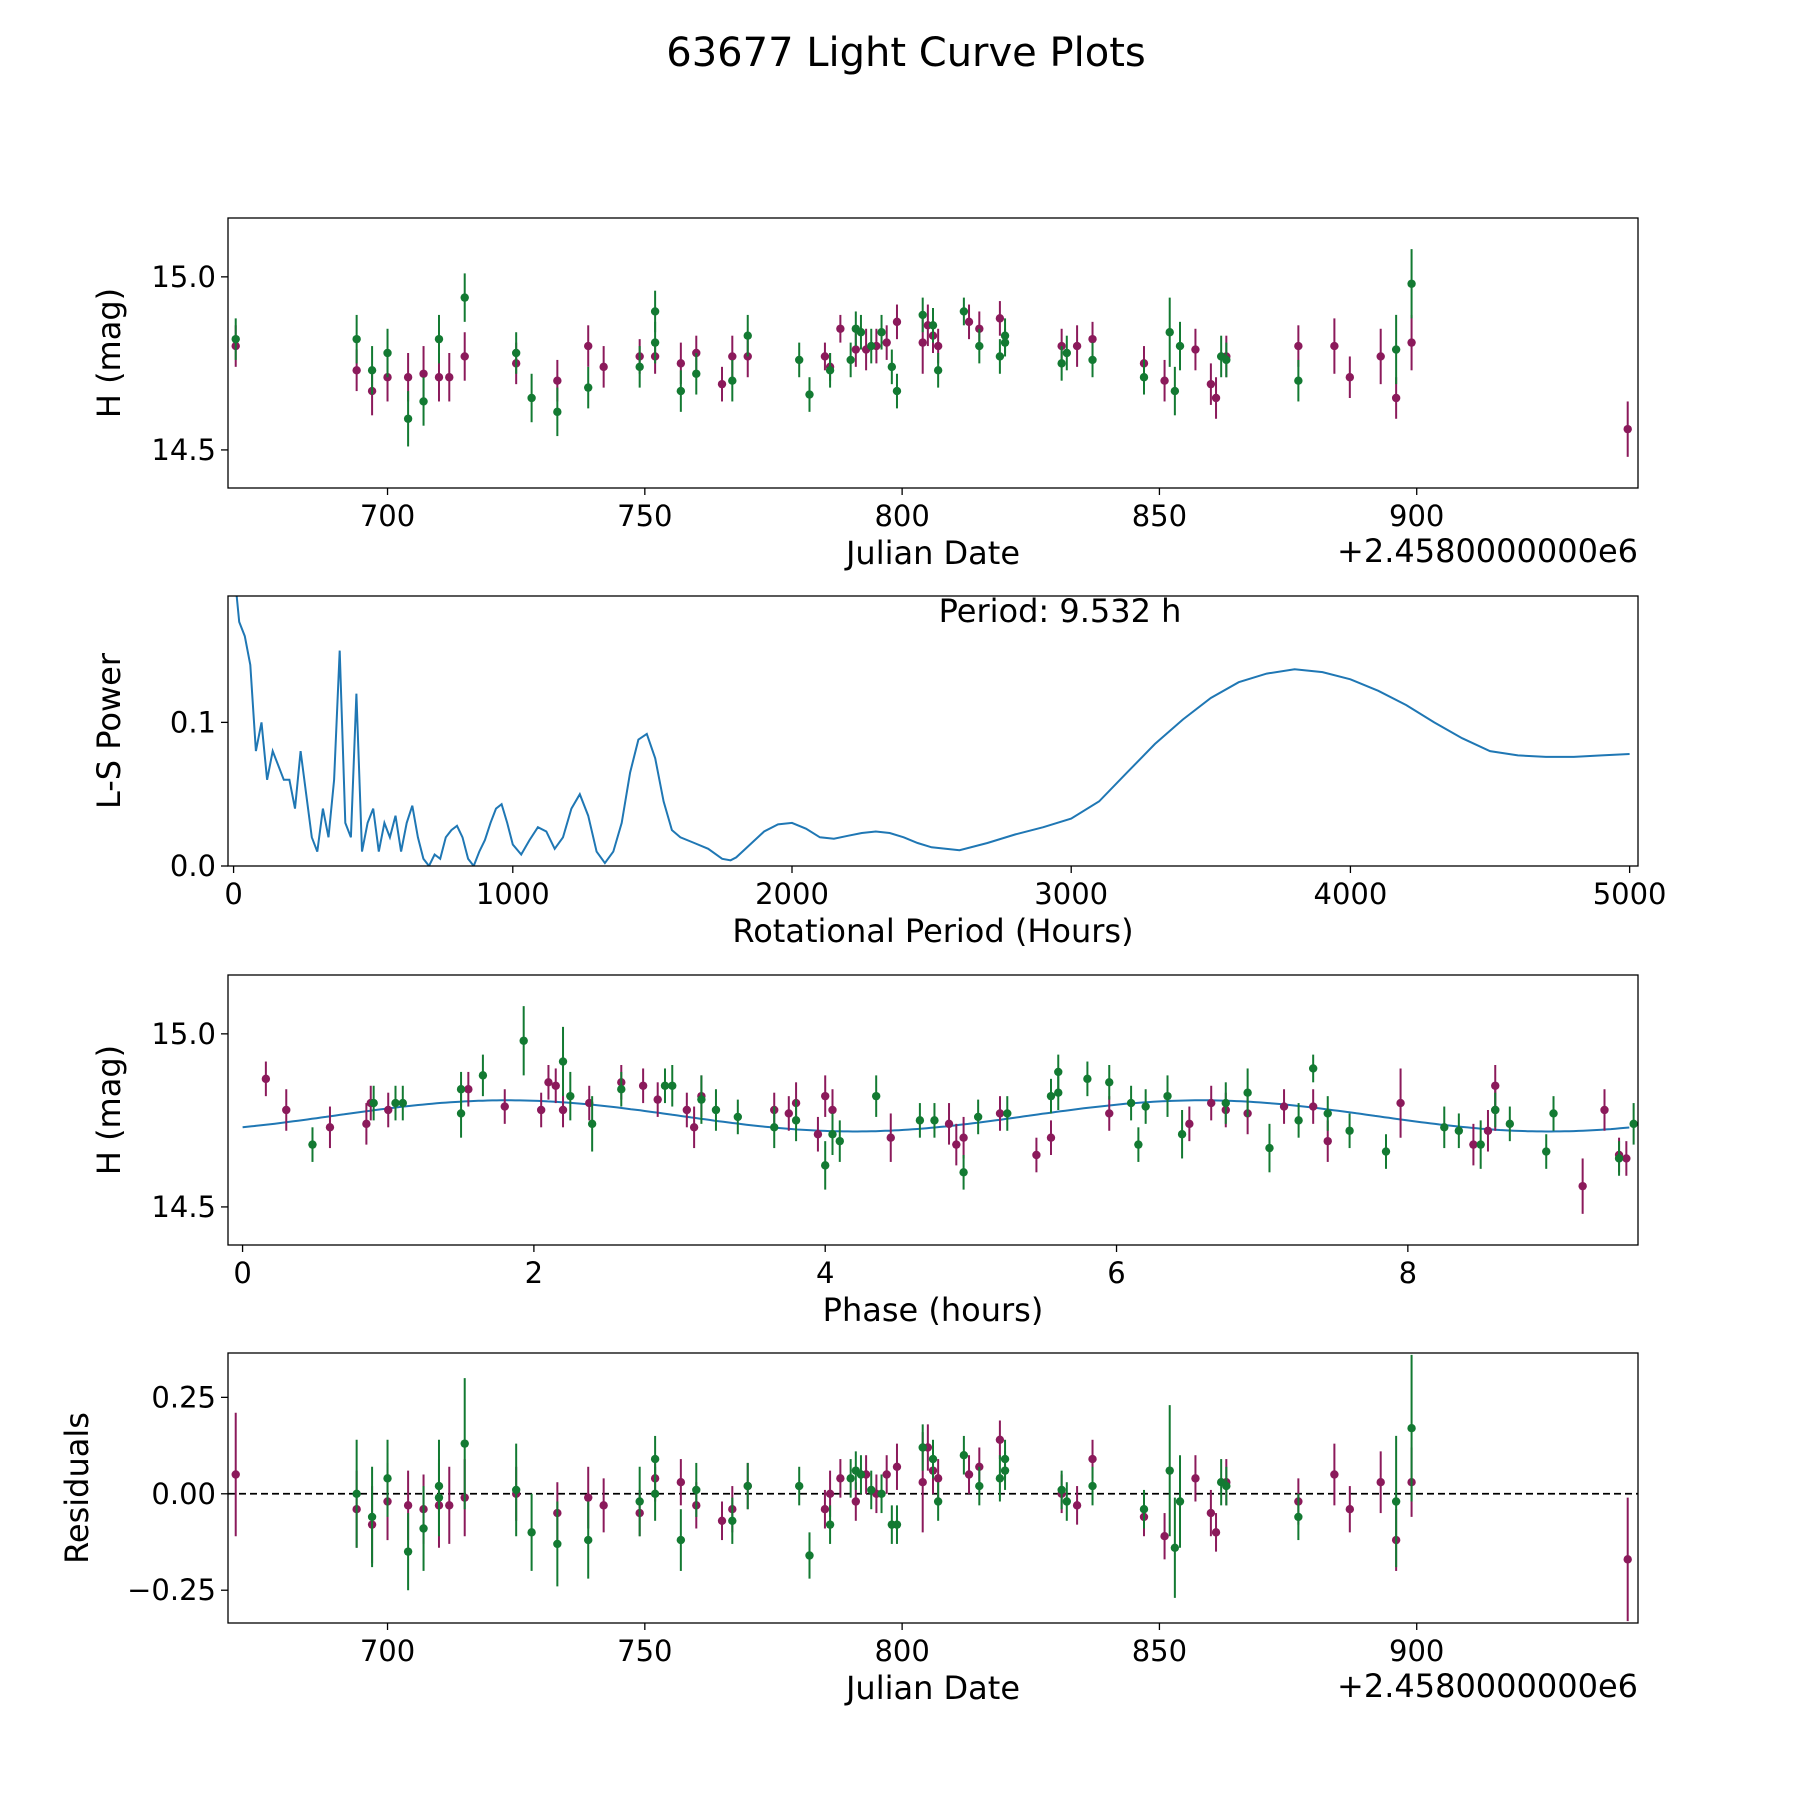  I want to click on periodogram-y-tick-label: 0.1, so click(193, 722).